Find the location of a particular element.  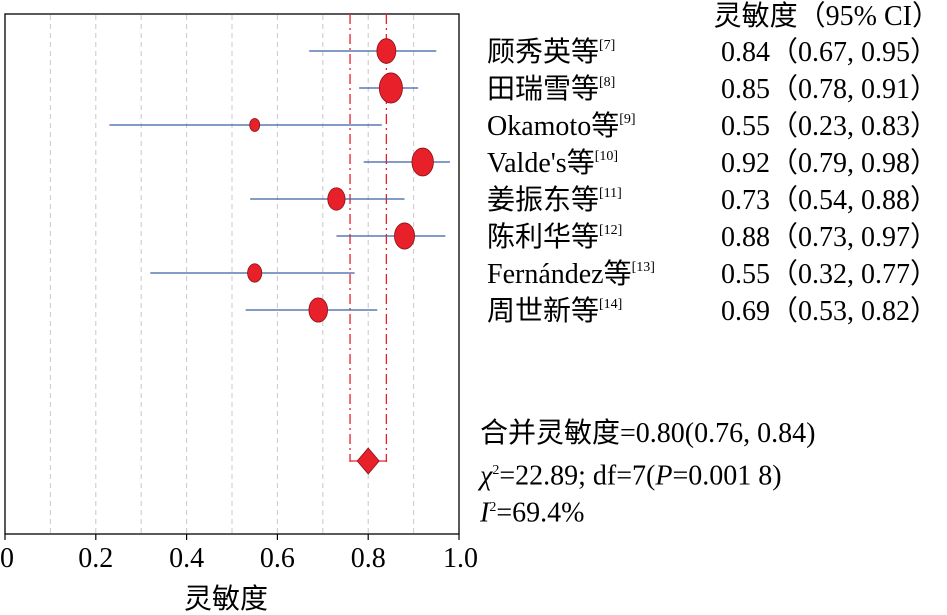

study-ci-value: 0.73（0.54, 0.88） is located at coordinates (829, 200).